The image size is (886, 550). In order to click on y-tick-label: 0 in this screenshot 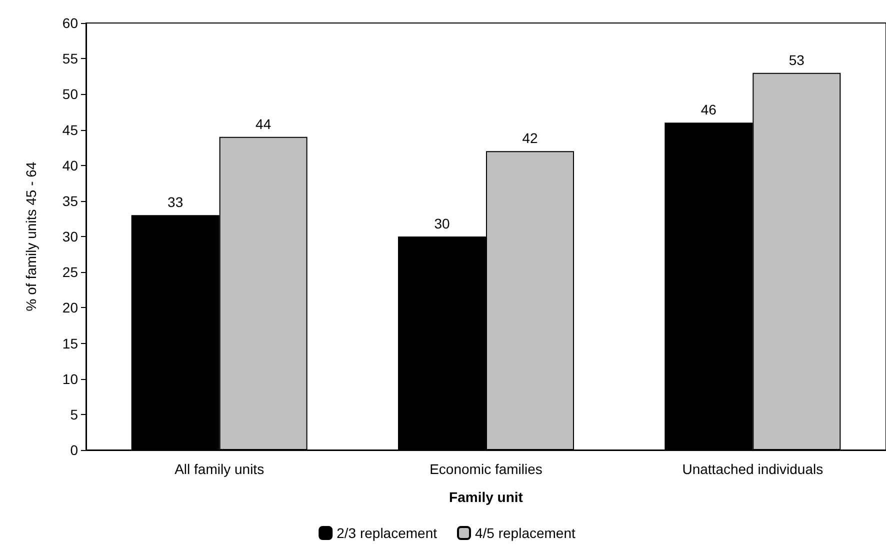, I will do `click(74, 450)`.